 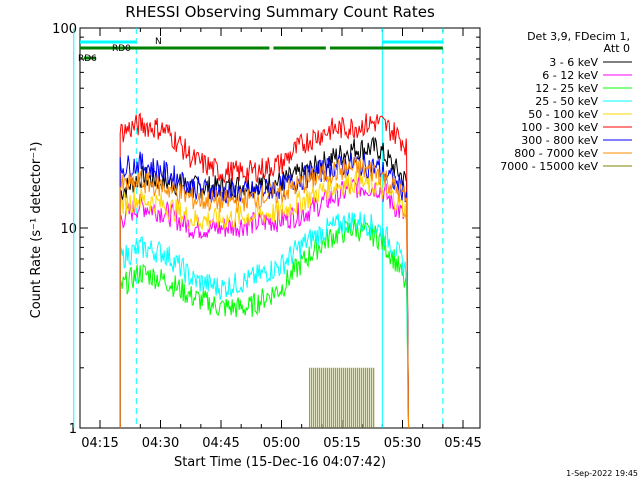 What do you see at coordinates (556, 153) in the screenshot?
I see `legend-entry: 800 - 7000 keV` at bounding box center [556, 153].